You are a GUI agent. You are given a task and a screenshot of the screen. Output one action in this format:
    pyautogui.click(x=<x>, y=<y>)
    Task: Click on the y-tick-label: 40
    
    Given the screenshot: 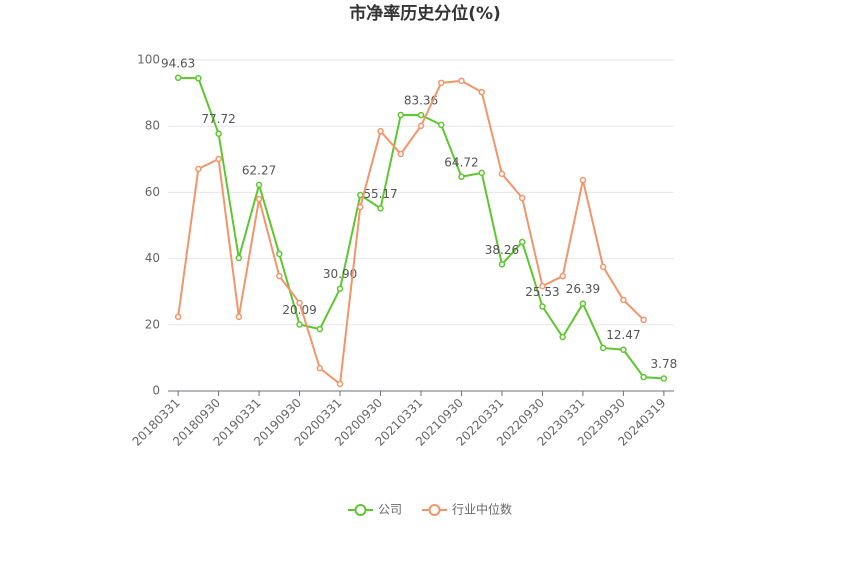 What is the action you would take?
    pyautogui.click(x=152, y=258)
    